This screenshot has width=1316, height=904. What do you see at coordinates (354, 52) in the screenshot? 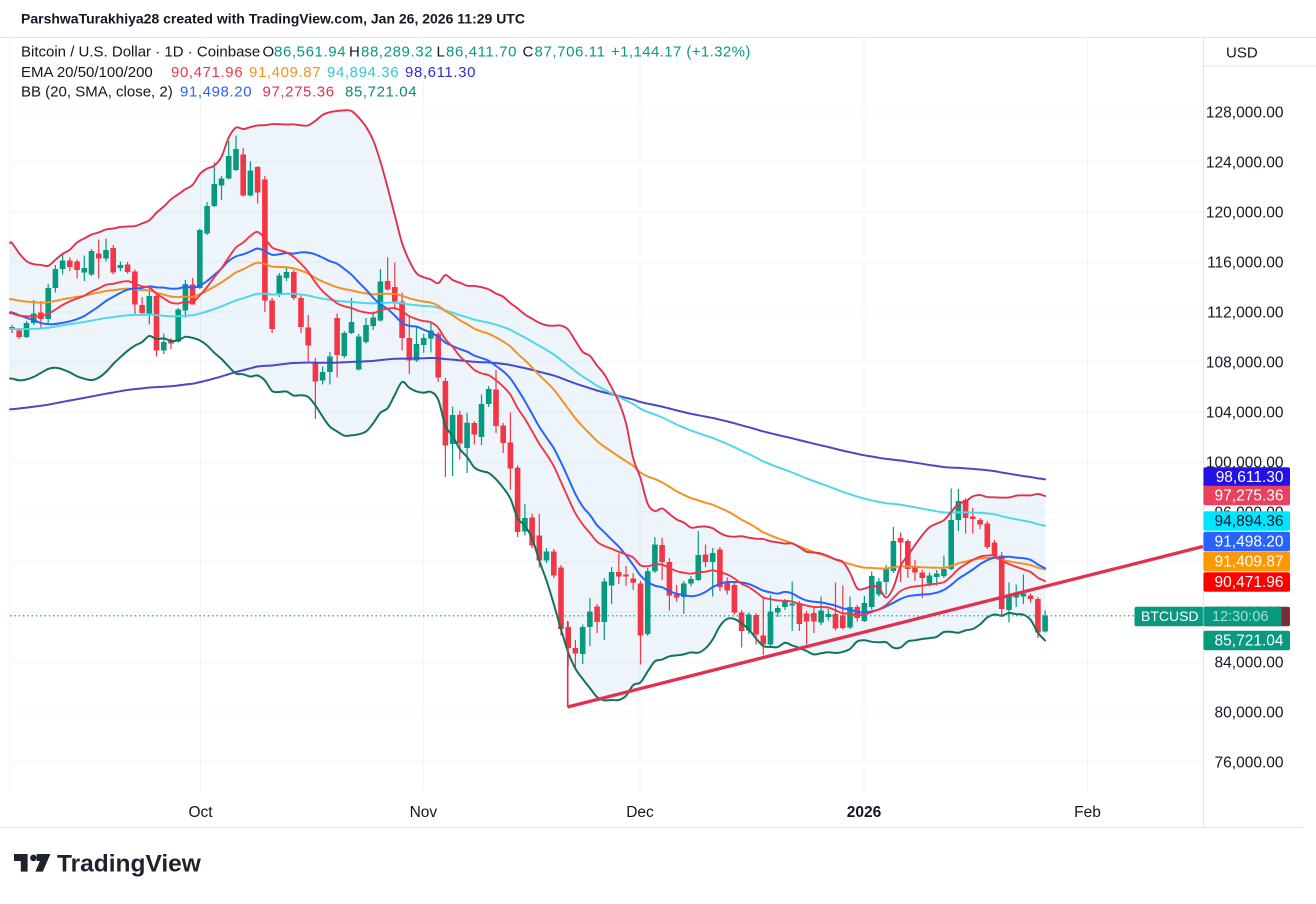
I see `svg-text: H` at bounding box center [354, 52].